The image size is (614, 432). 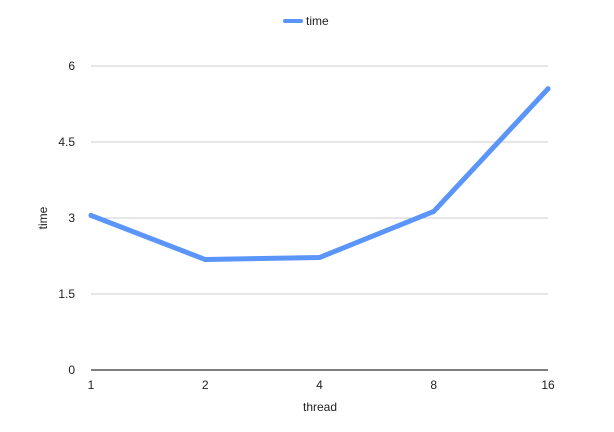 I want to click on x-tick-label: 4, so click(x=319, y=385).